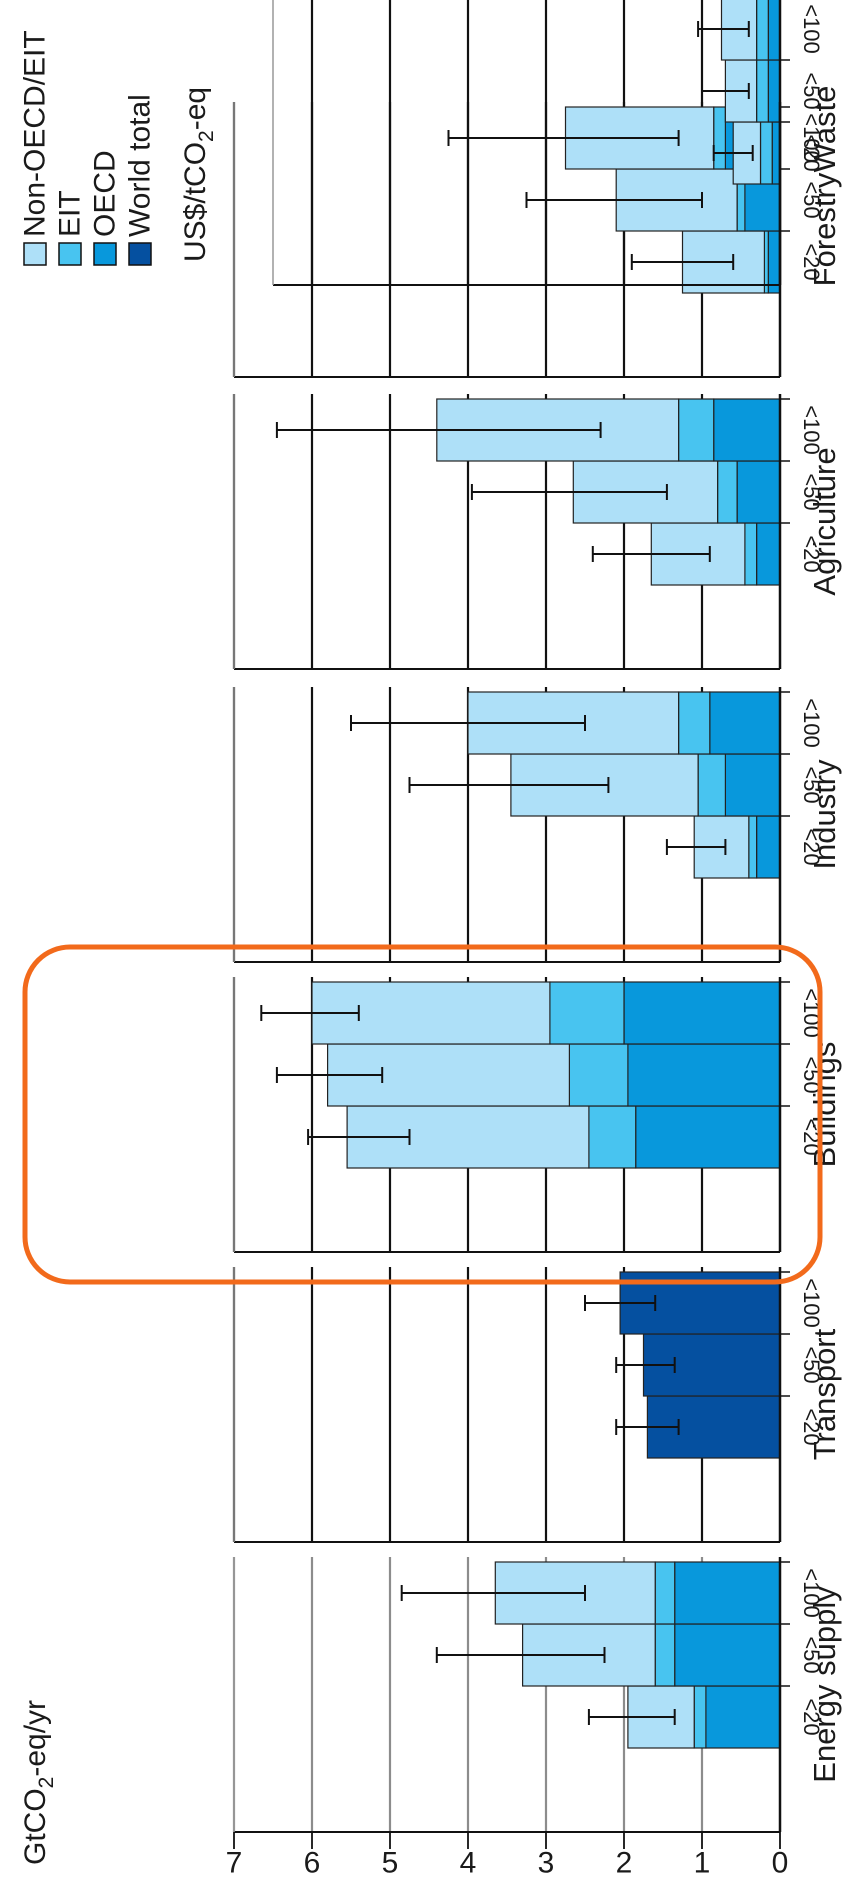  Describe the element at coordinates (824, 521) in the screenshot. I see `sector-label-agriculture: Agriculture` at that location.